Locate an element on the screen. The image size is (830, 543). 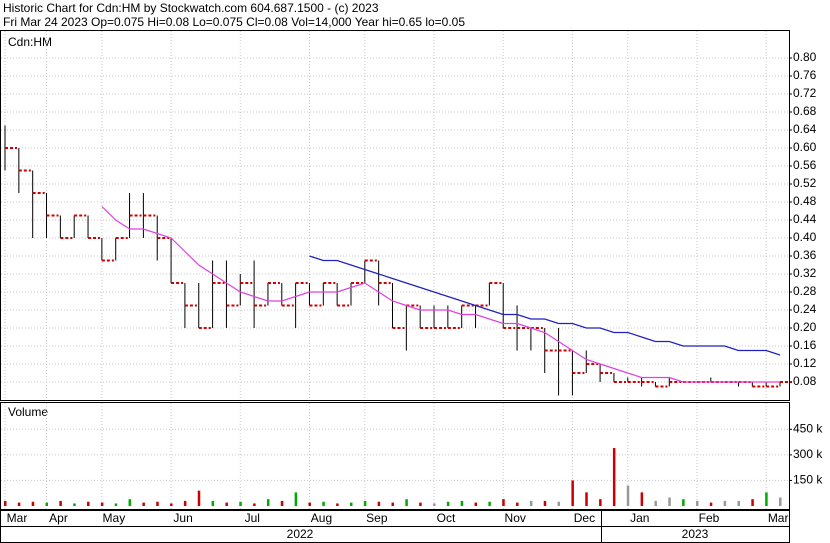
y-tick-label: 0.40 is located at coordinates (805, 237).